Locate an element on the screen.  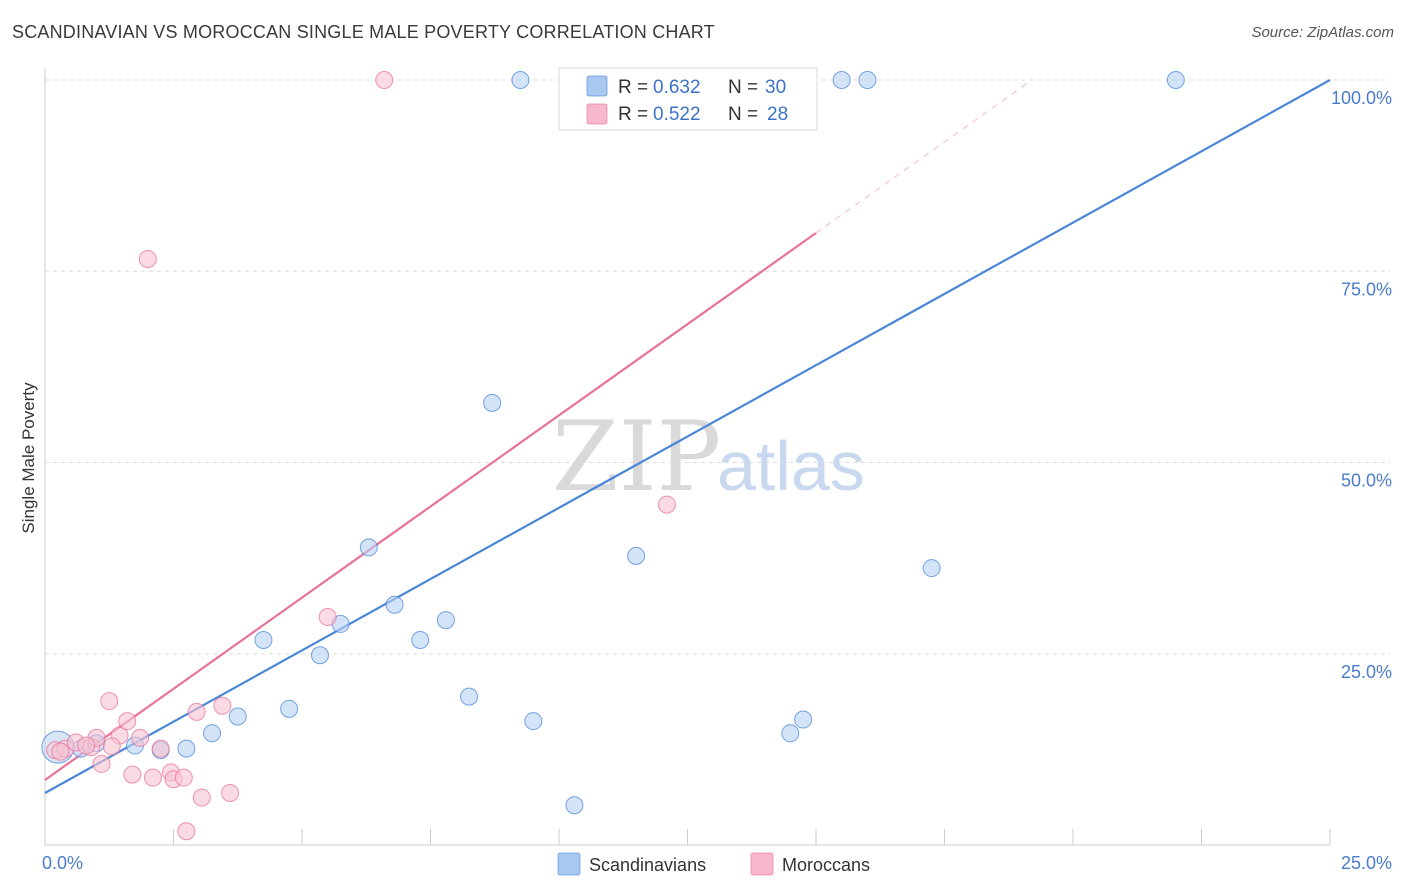
series-label-moroccans: Moroccans is located at coordinates (826, 865).